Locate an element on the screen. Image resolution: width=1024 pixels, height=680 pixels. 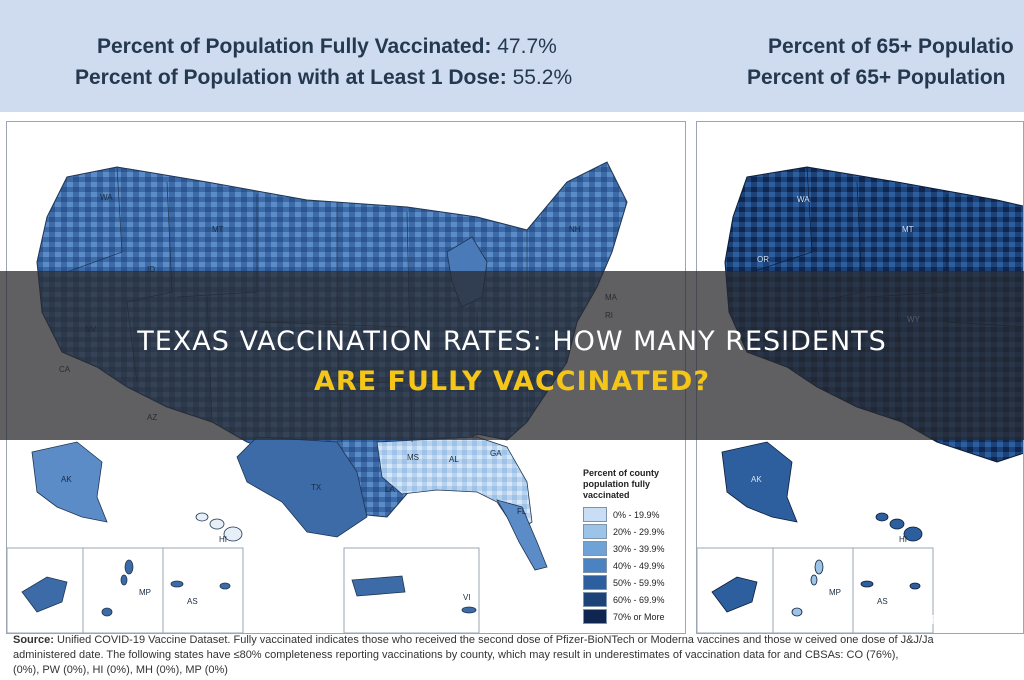
source-text-1-tail: ceived one dose of J&J/Ja is located at coordinates (869, 640).